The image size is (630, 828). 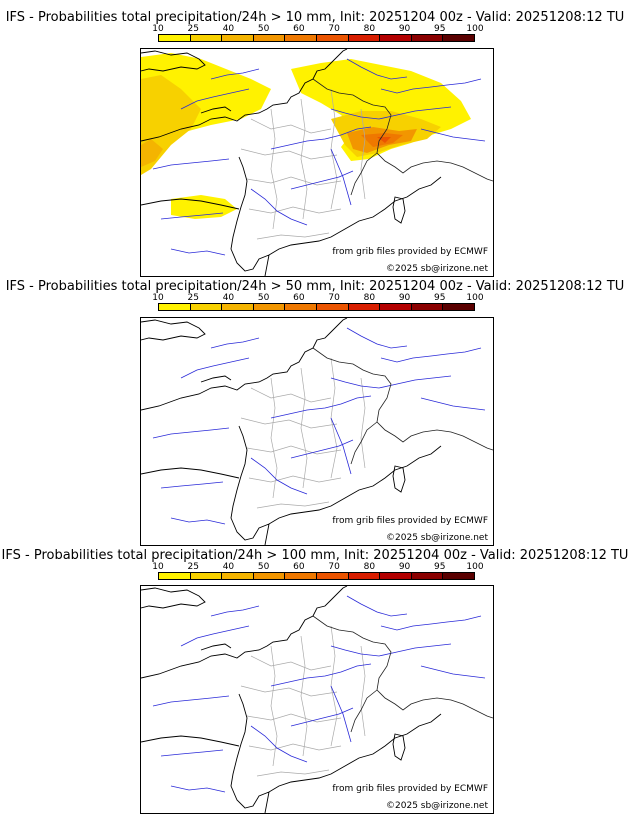 I want to click on legend-colorbar, so click(x=316, y=307).